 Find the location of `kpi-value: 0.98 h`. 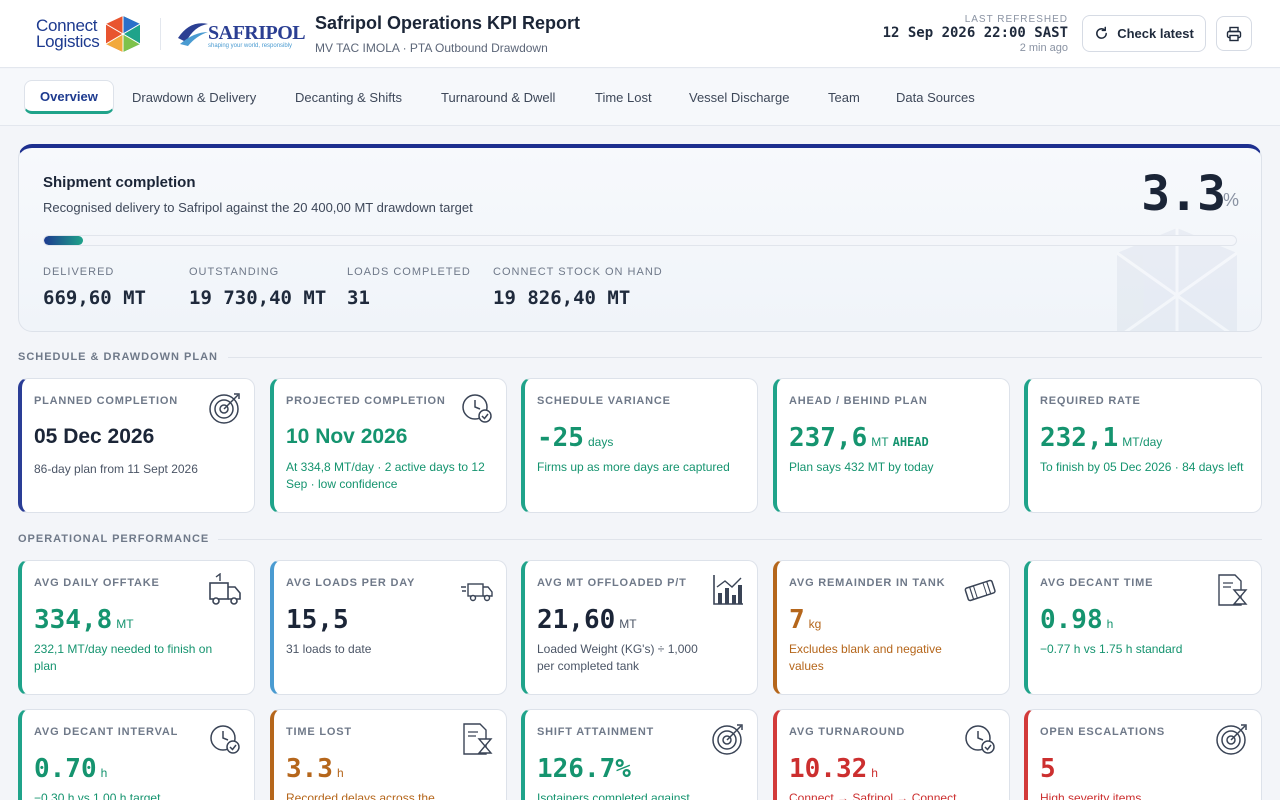

kpi-value: 0.98 h is located at coordinates (1076, 620).